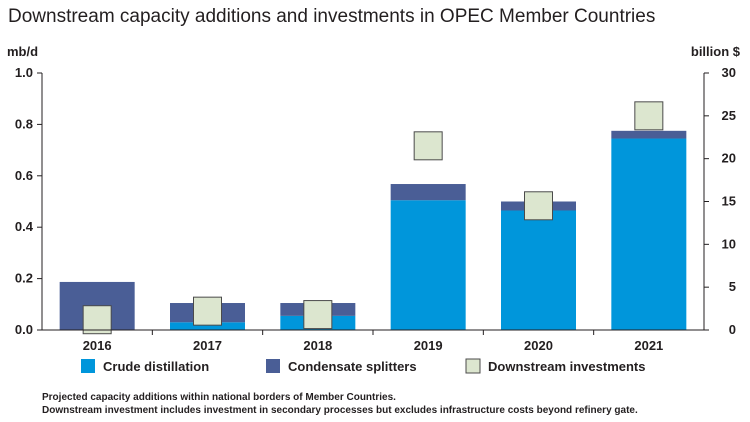 Image resolution: width=750 pixels, height=422 pixels. What do you see at coordinates (24, 123) in the screenshot?
I see `y-tick-label: 0.8` at bounding box center [24, 123].